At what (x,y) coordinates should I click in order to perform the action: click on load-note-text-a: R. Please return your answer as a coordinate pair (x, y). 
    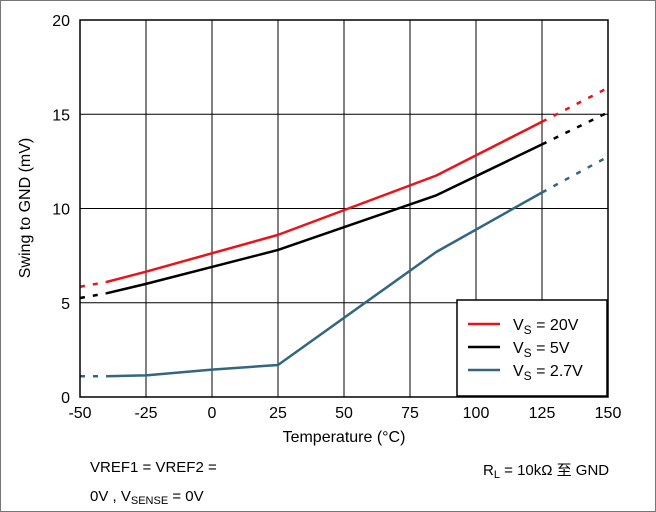
    Looking at the image, I should click on (488, 470).